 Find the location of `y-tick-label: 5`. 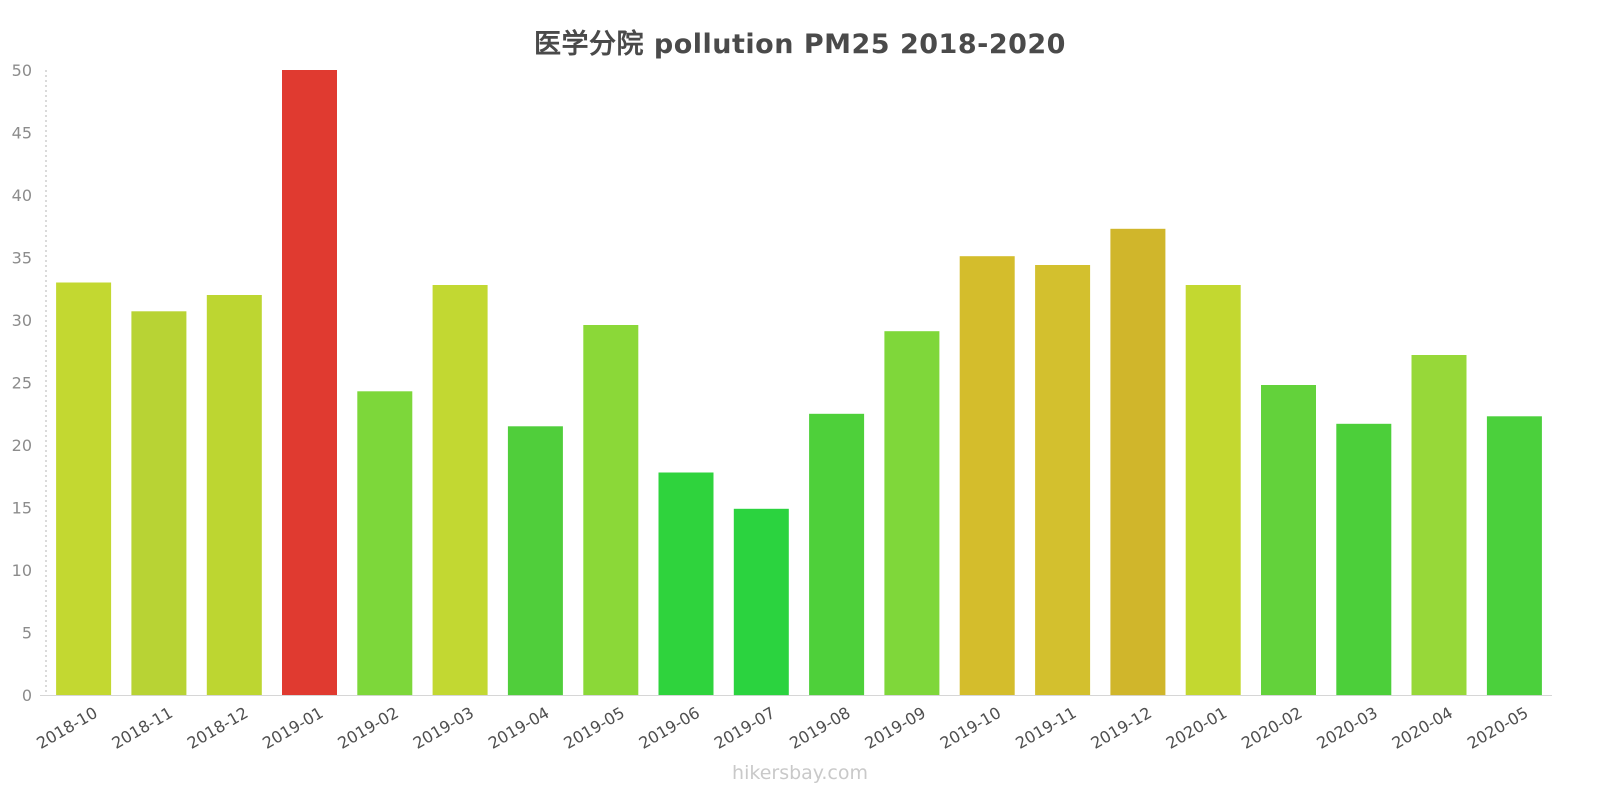

y-tick-label: 5 is located at coordinates (27, 633).